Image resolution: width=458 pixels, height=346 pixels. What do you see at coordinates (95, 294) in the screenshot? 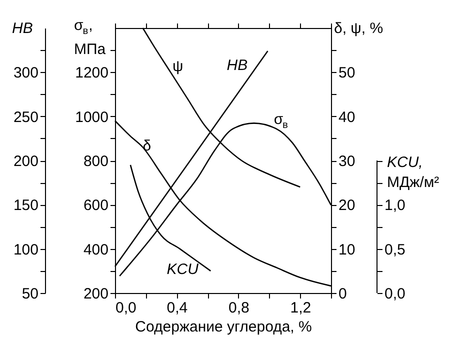
I see `y-tick-label: 200` at bounding box center [95, 294].